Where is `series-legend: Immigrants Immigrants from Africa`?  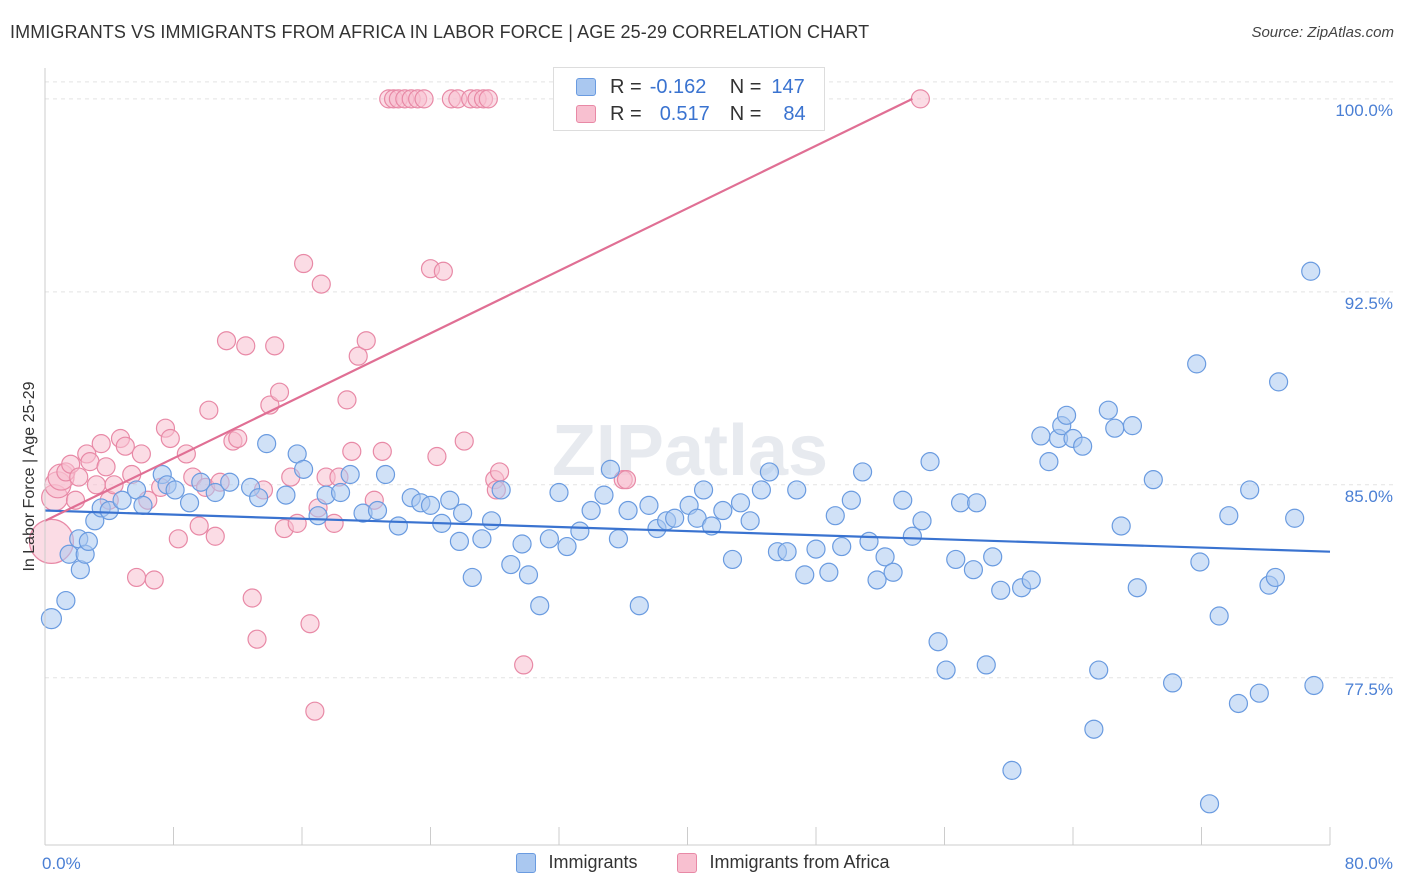
series-legend: Immigrants Immigrants from Africa is located at coordinates (703, 862).